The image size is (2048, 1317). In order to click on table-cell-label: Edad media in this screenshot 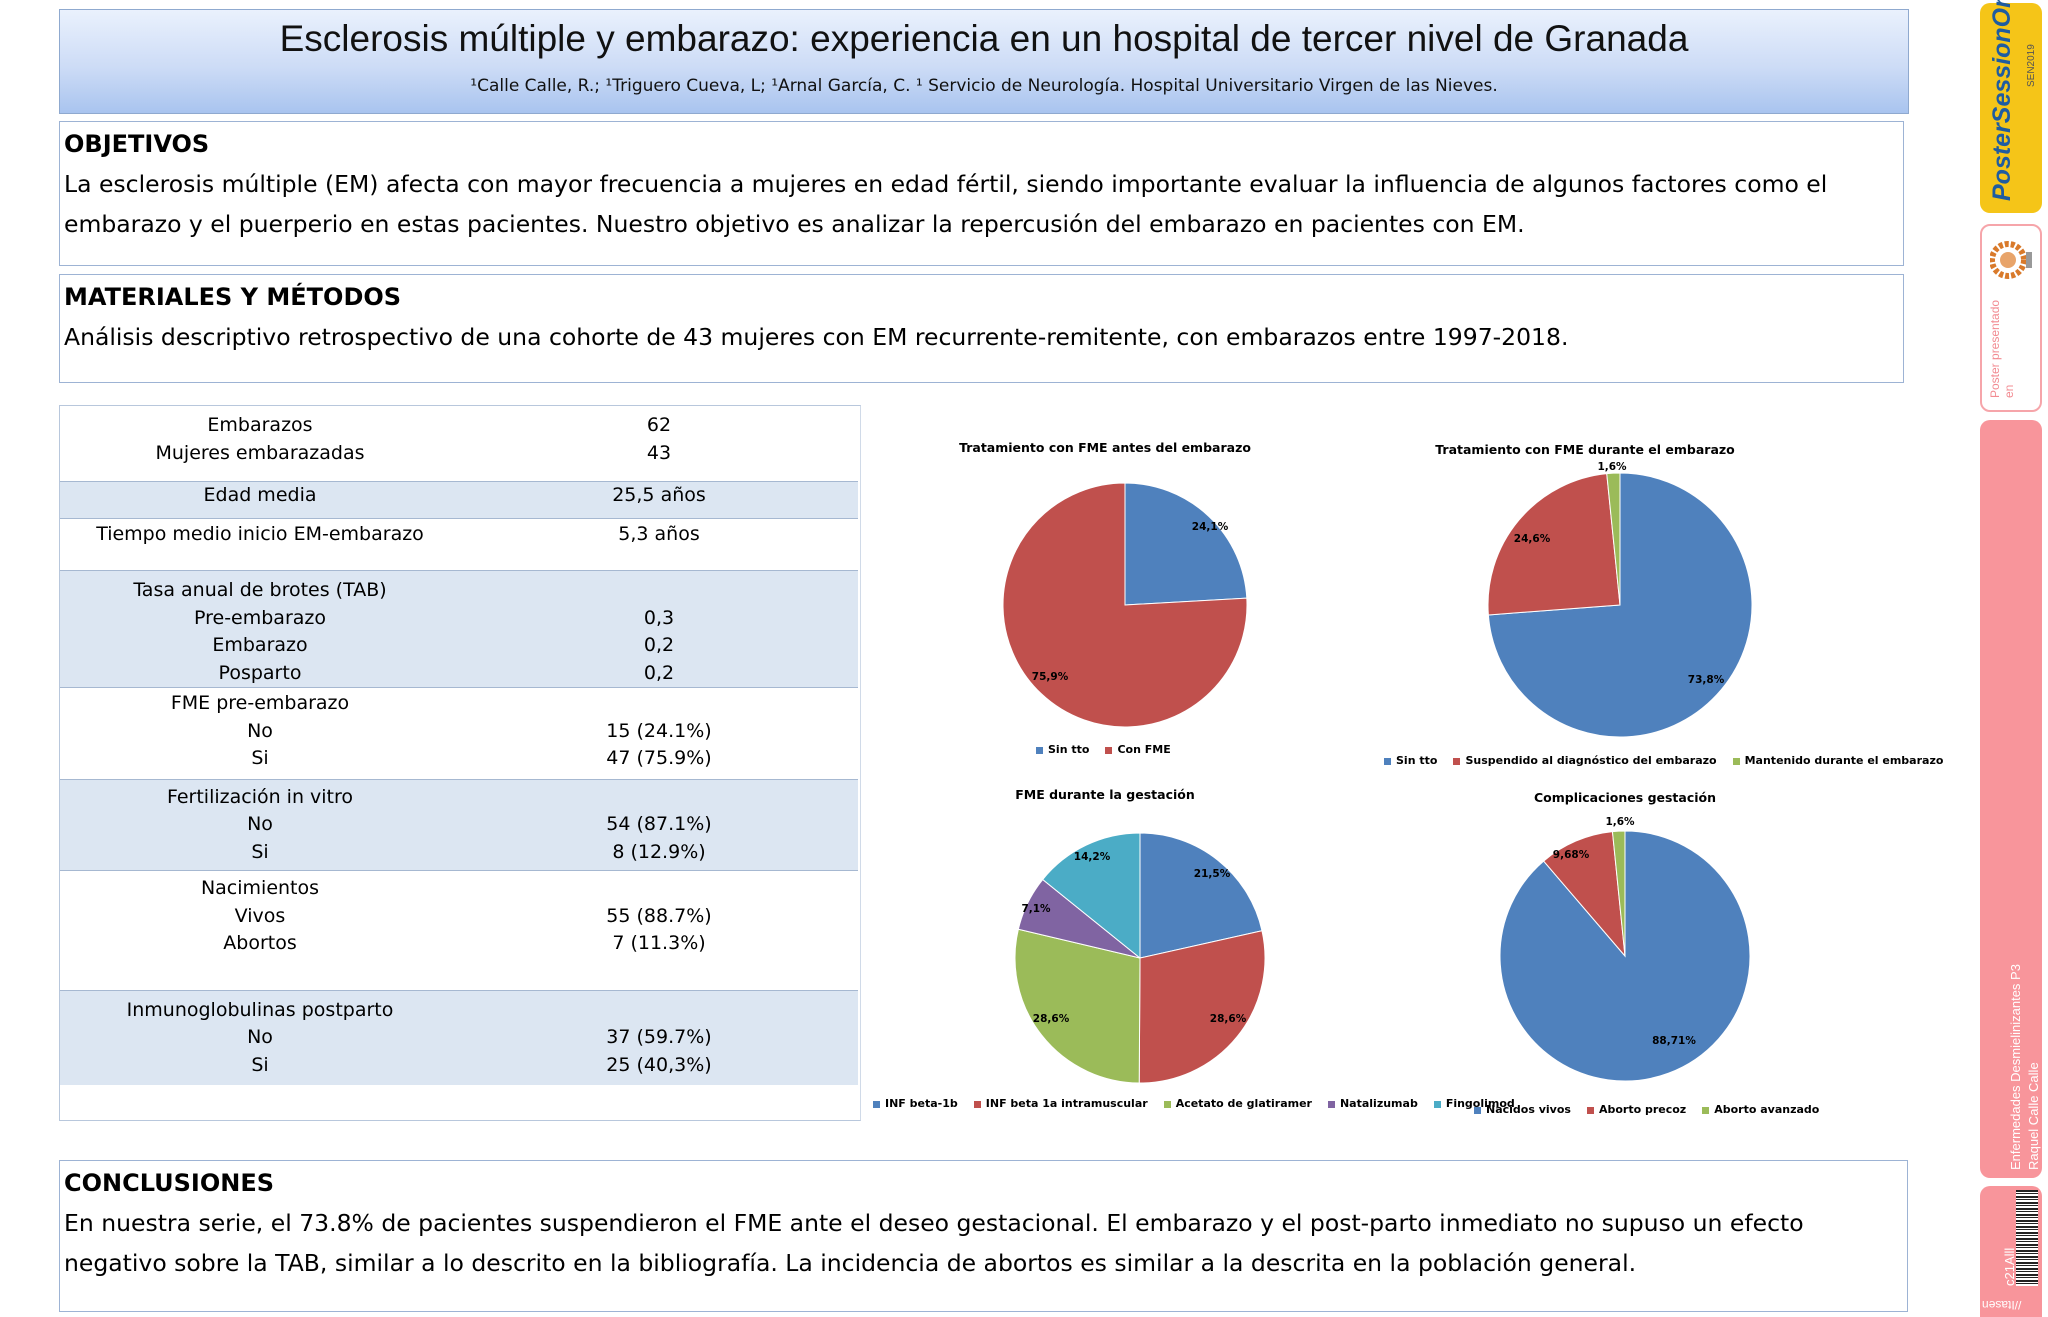, I will do `click(260, 499)`.